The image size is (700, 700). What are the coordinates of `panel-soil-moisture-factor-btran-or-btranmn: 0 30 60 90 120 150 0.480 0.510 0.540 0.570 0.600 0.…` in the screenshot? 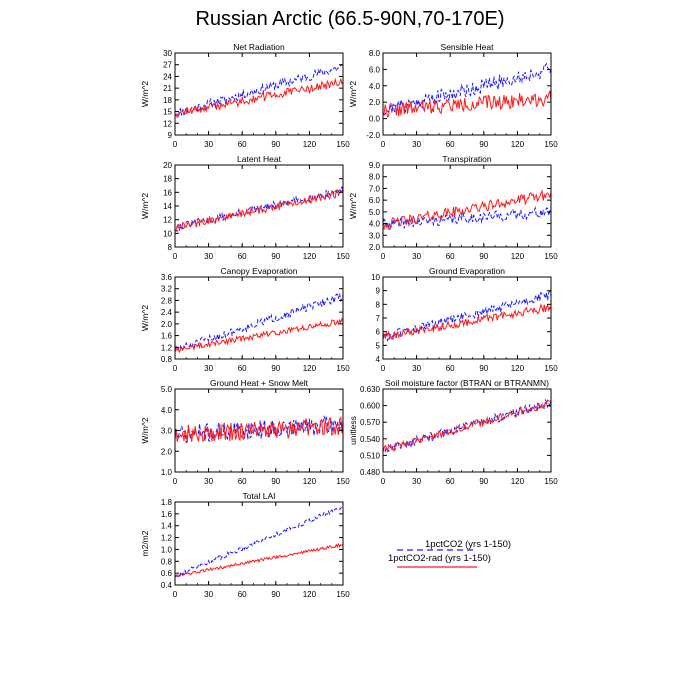 It's located at (453, 432).